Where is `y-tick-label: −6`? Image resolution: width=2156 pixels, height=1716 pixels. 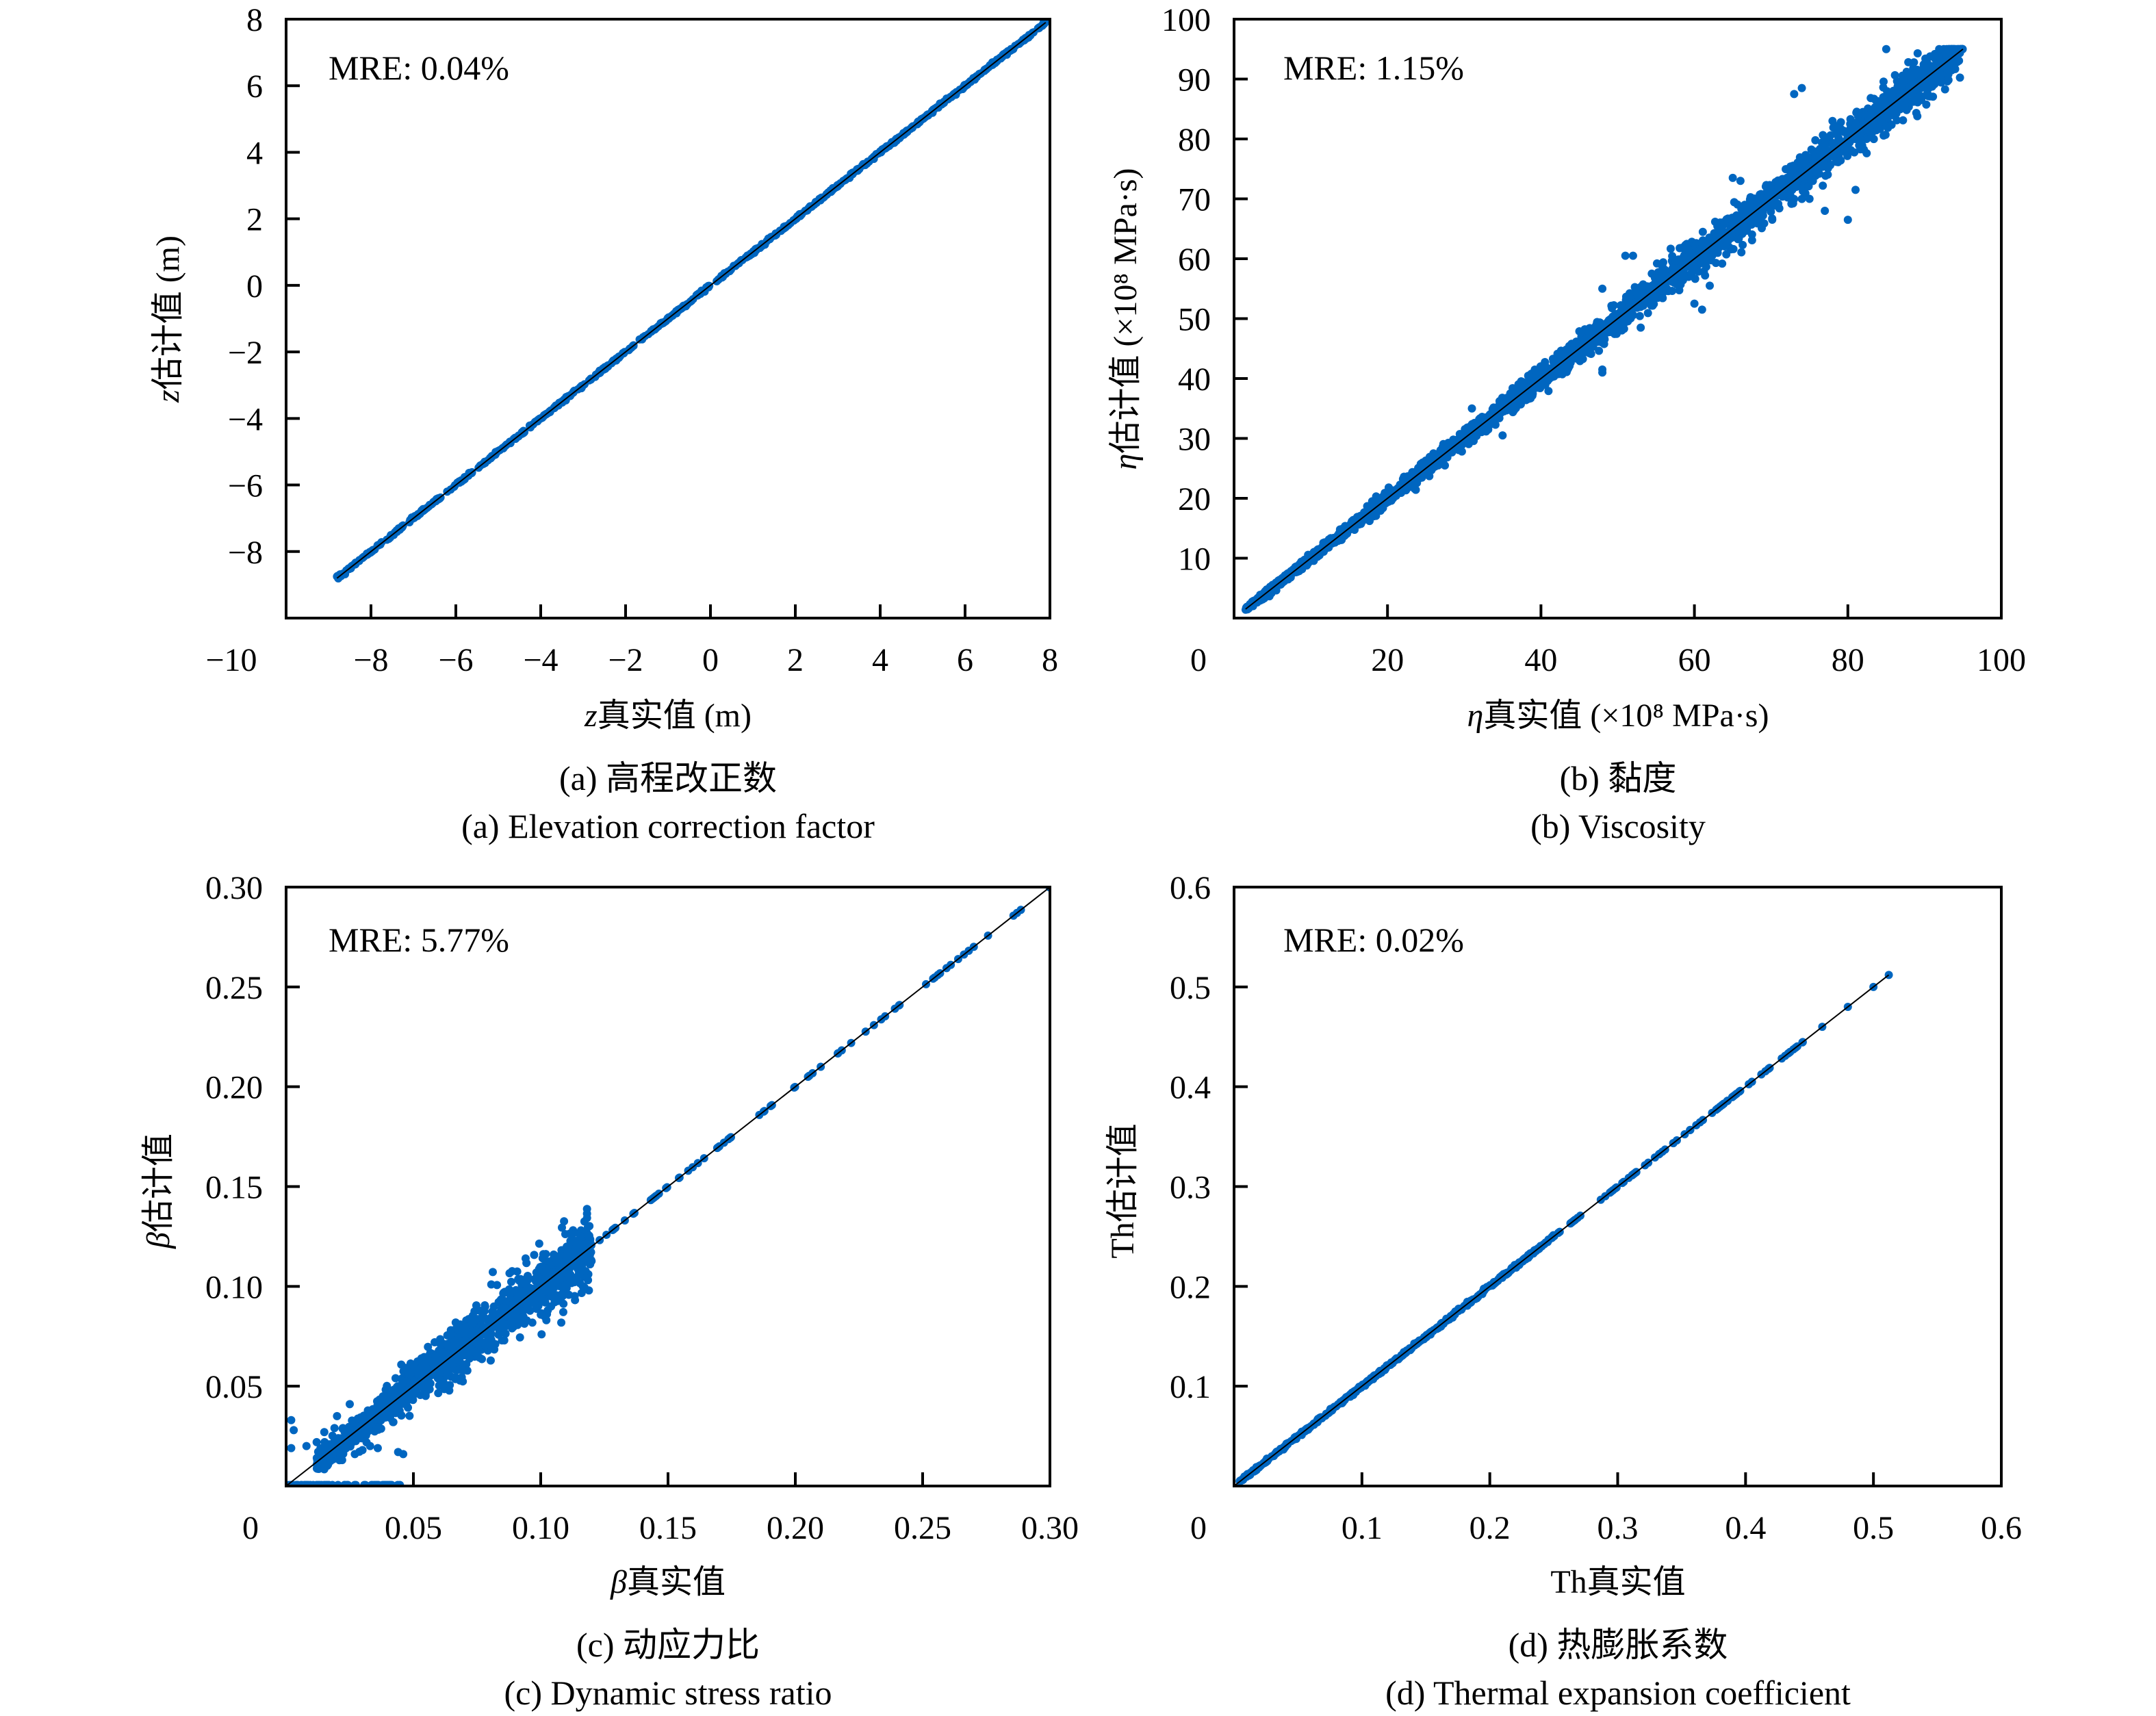 y-tick-label: −6 is located at coordinates (246, 486).